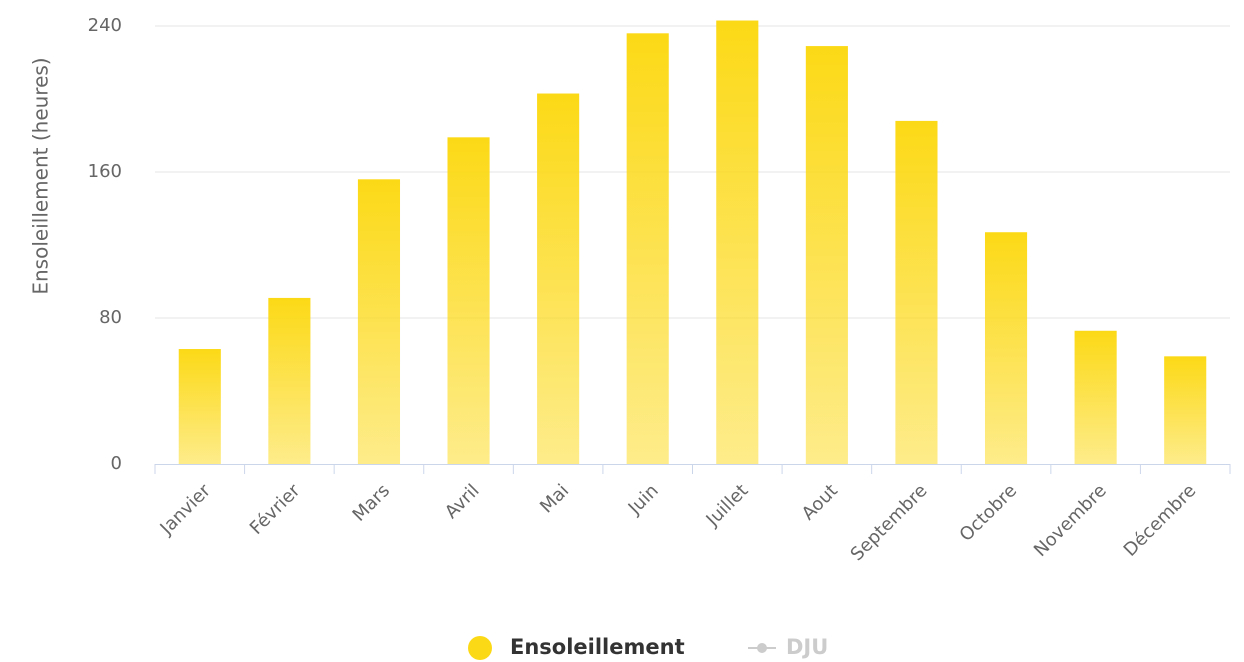 The width and height of the screenshot is (1244, 662). I want to click on x-tick-label: Février, so click(275, 509).